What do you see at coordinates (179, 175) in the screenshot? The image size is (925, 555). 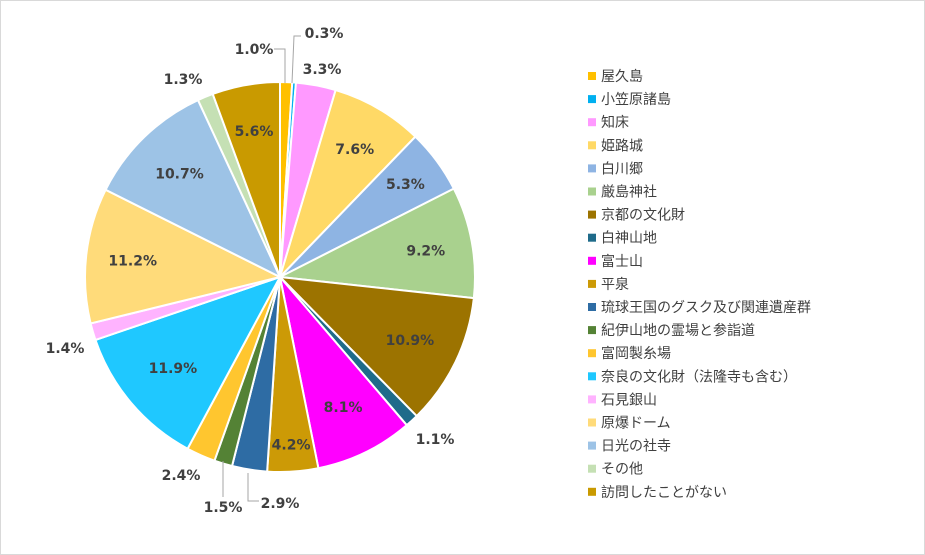 I see `data-label: 10.7%` at bounding box center [179, 175].